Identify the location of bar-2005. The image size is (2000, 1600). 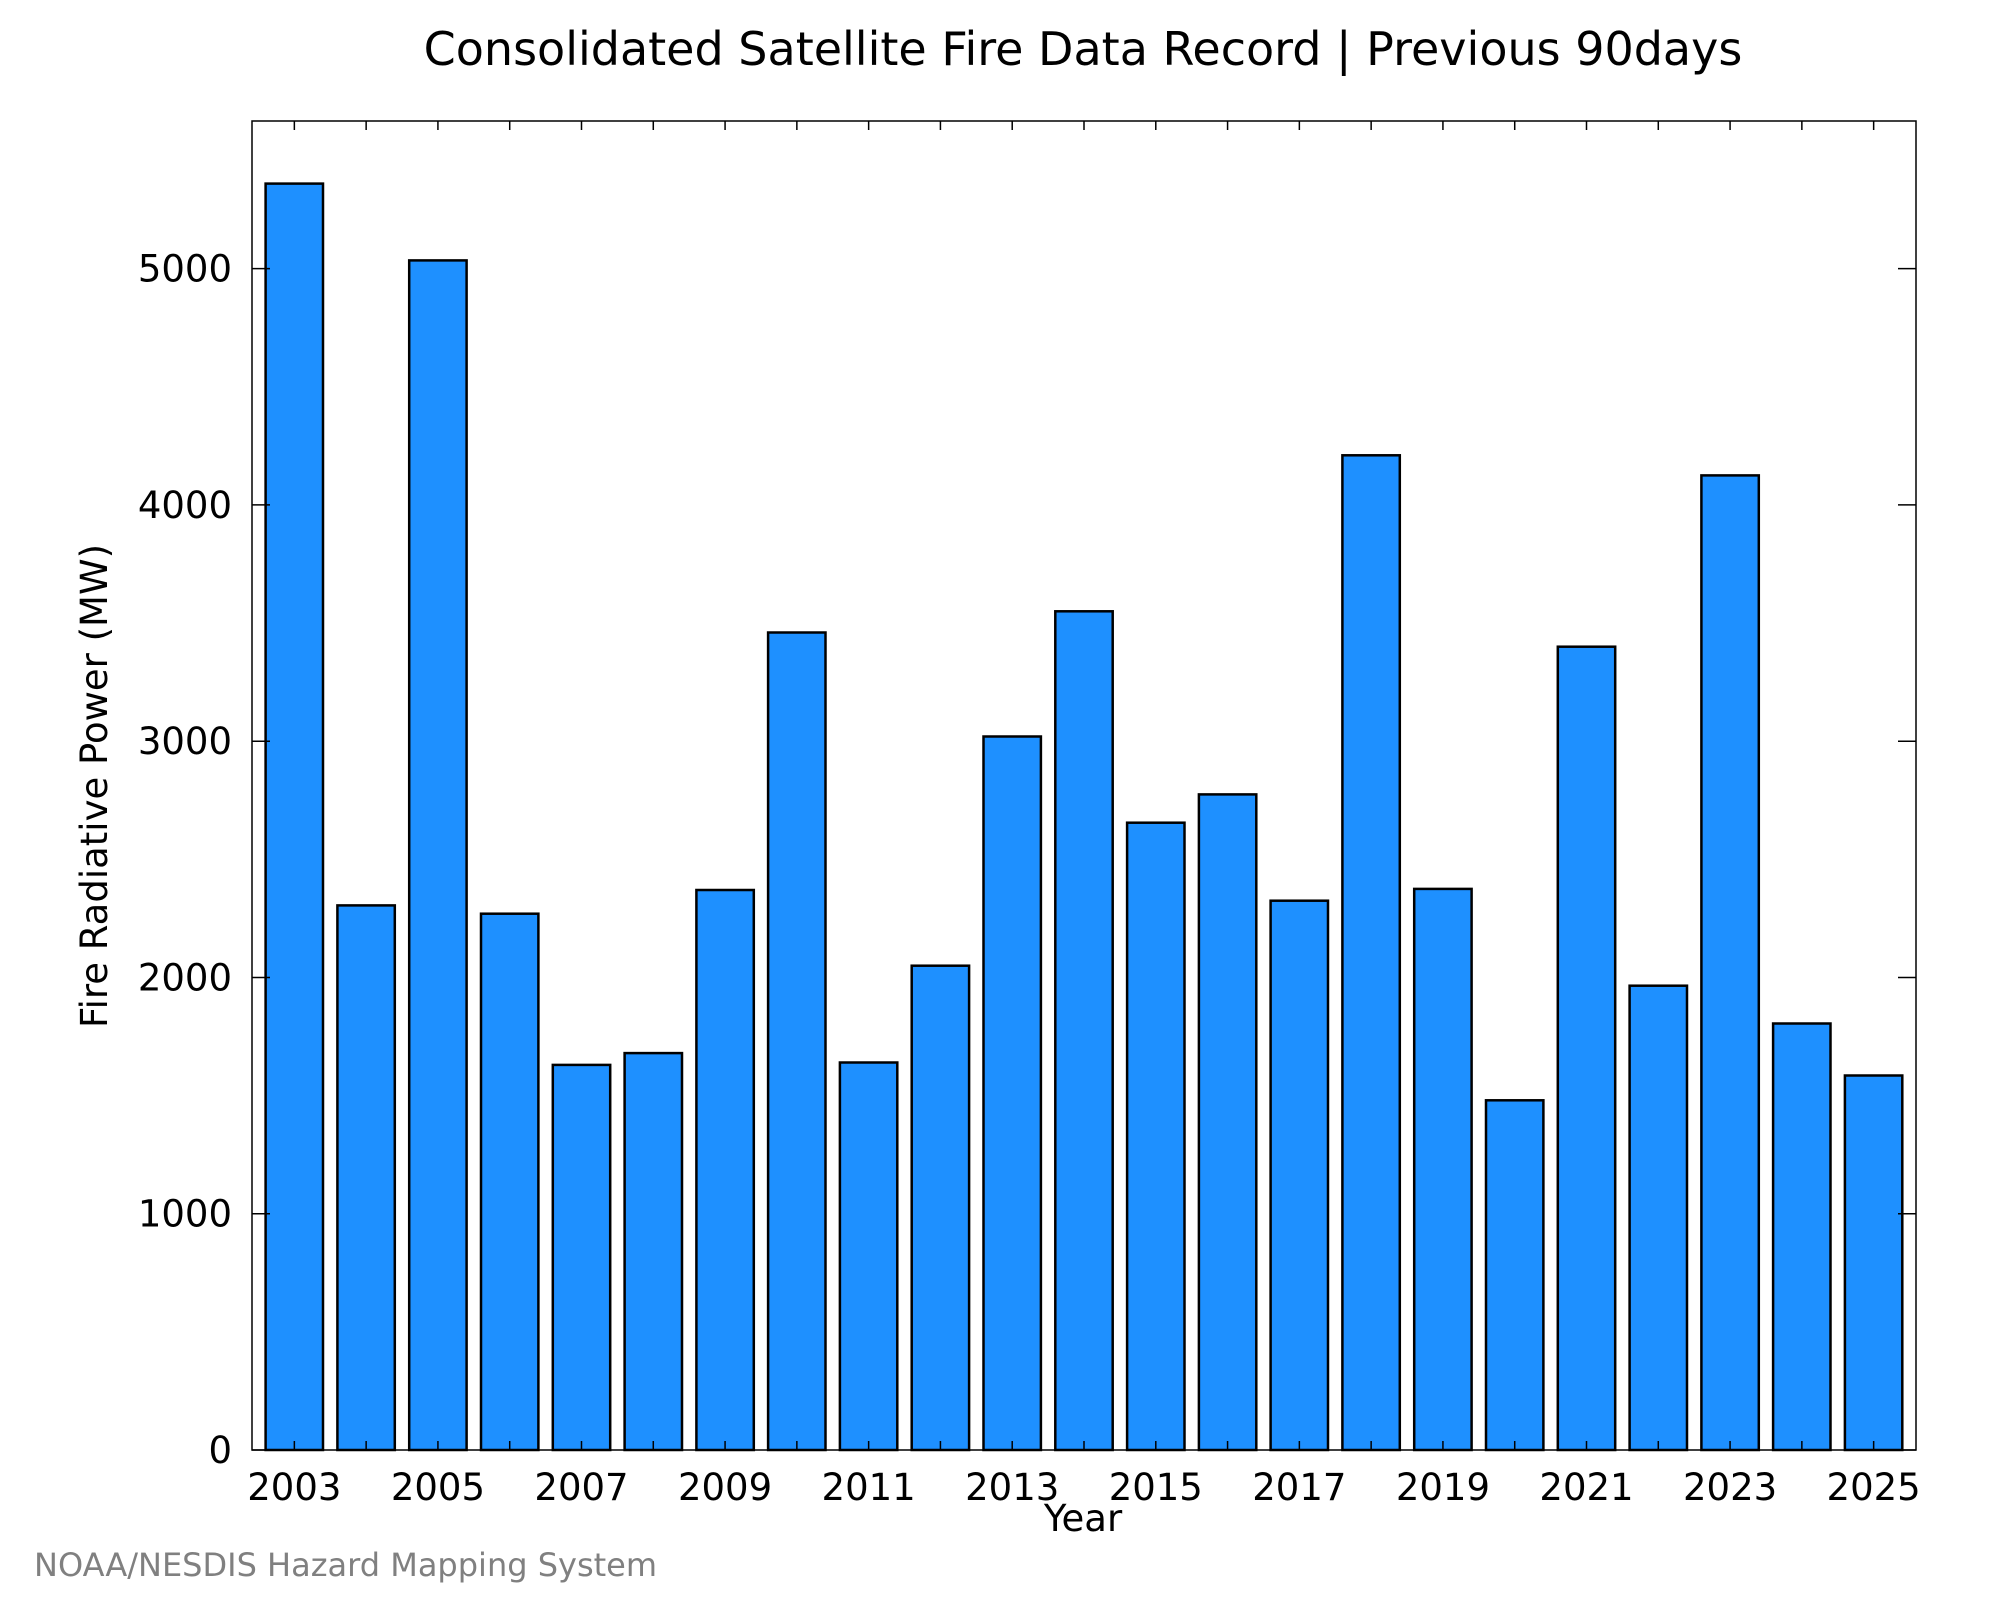
(437, 855).